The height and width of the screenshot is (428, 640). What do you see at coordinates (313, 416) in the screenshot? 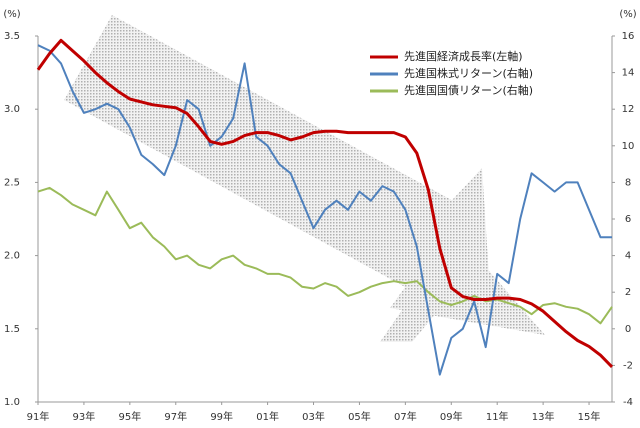
I see `x-tick-label: 03年` at bounding box center [313, 416].